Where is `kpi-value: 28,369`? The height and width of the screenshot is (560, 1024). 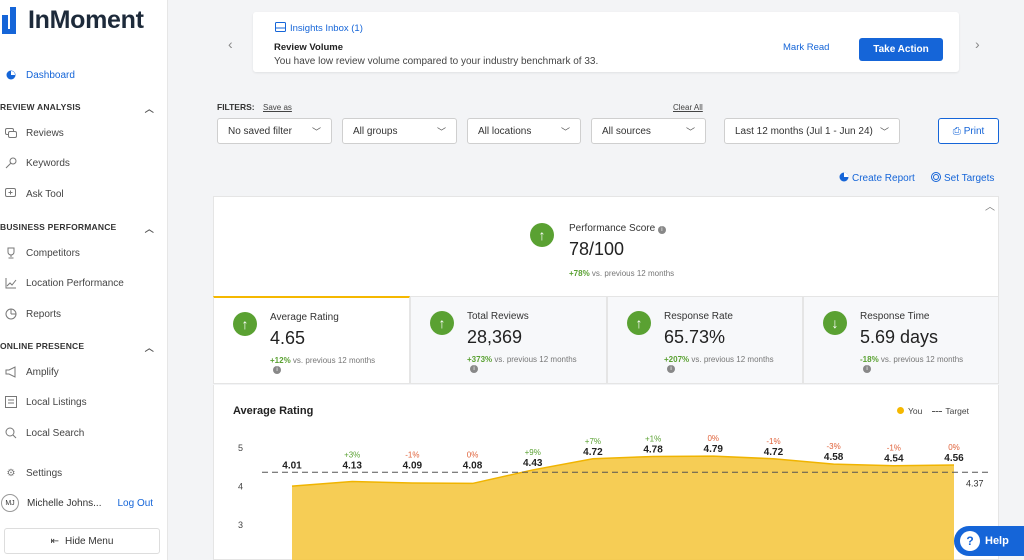
kpi-value: 28,369 is located at coordinates (495, 337).